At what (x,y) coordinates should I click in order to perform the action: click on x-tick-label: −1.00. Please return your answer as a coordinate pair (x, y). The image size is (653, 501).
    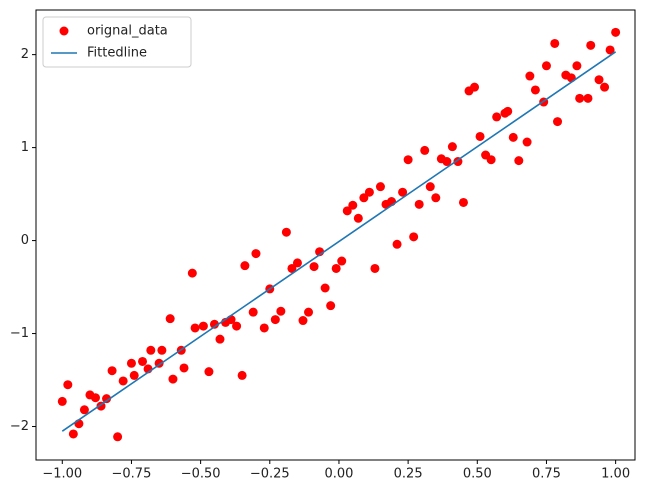
    Looking at the image, I should click on (62, 474).